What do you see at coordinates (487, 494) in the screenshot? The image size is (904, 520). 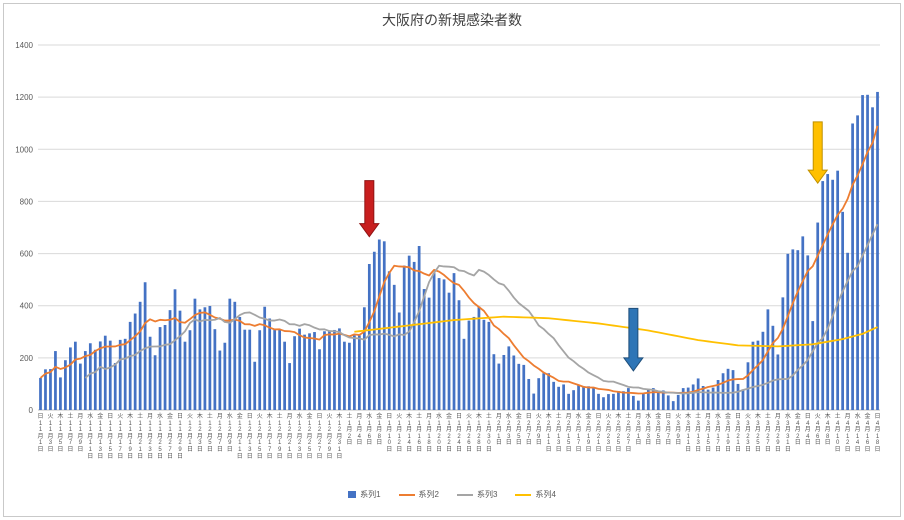 I see `legend-label-3: 系列3` at bounding box center [487, 494].